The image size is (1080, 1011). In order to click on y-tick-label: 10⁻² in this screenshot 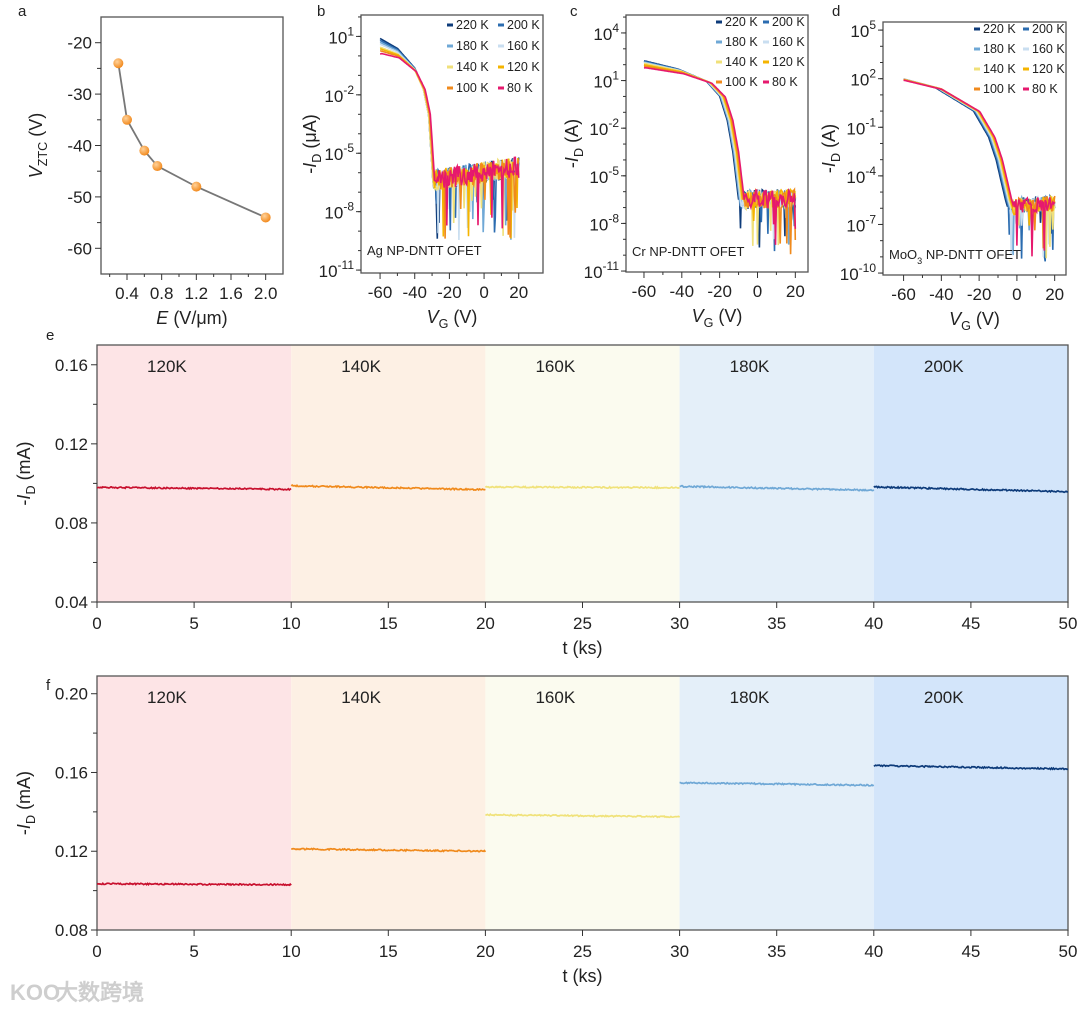, I will do `click(339, 94)`.